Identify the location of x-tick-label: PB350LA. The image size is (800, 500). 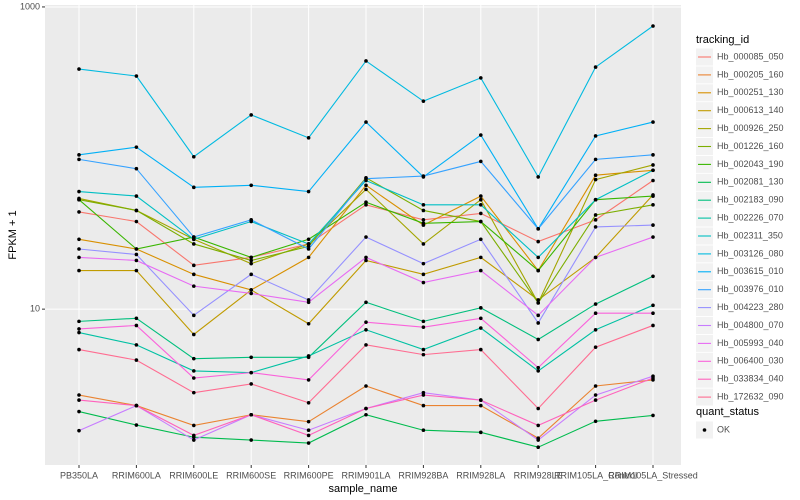
(79, 475).